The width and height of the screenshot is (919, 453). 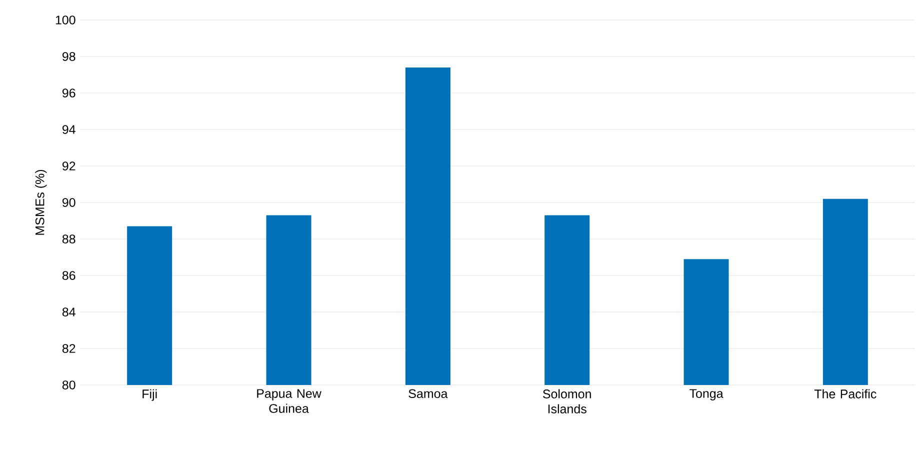 What do you see at coordinates (566, 401) in the screenshot?
I see `x-tick-label: Solomon Islands` at bounding box center [566, 401].